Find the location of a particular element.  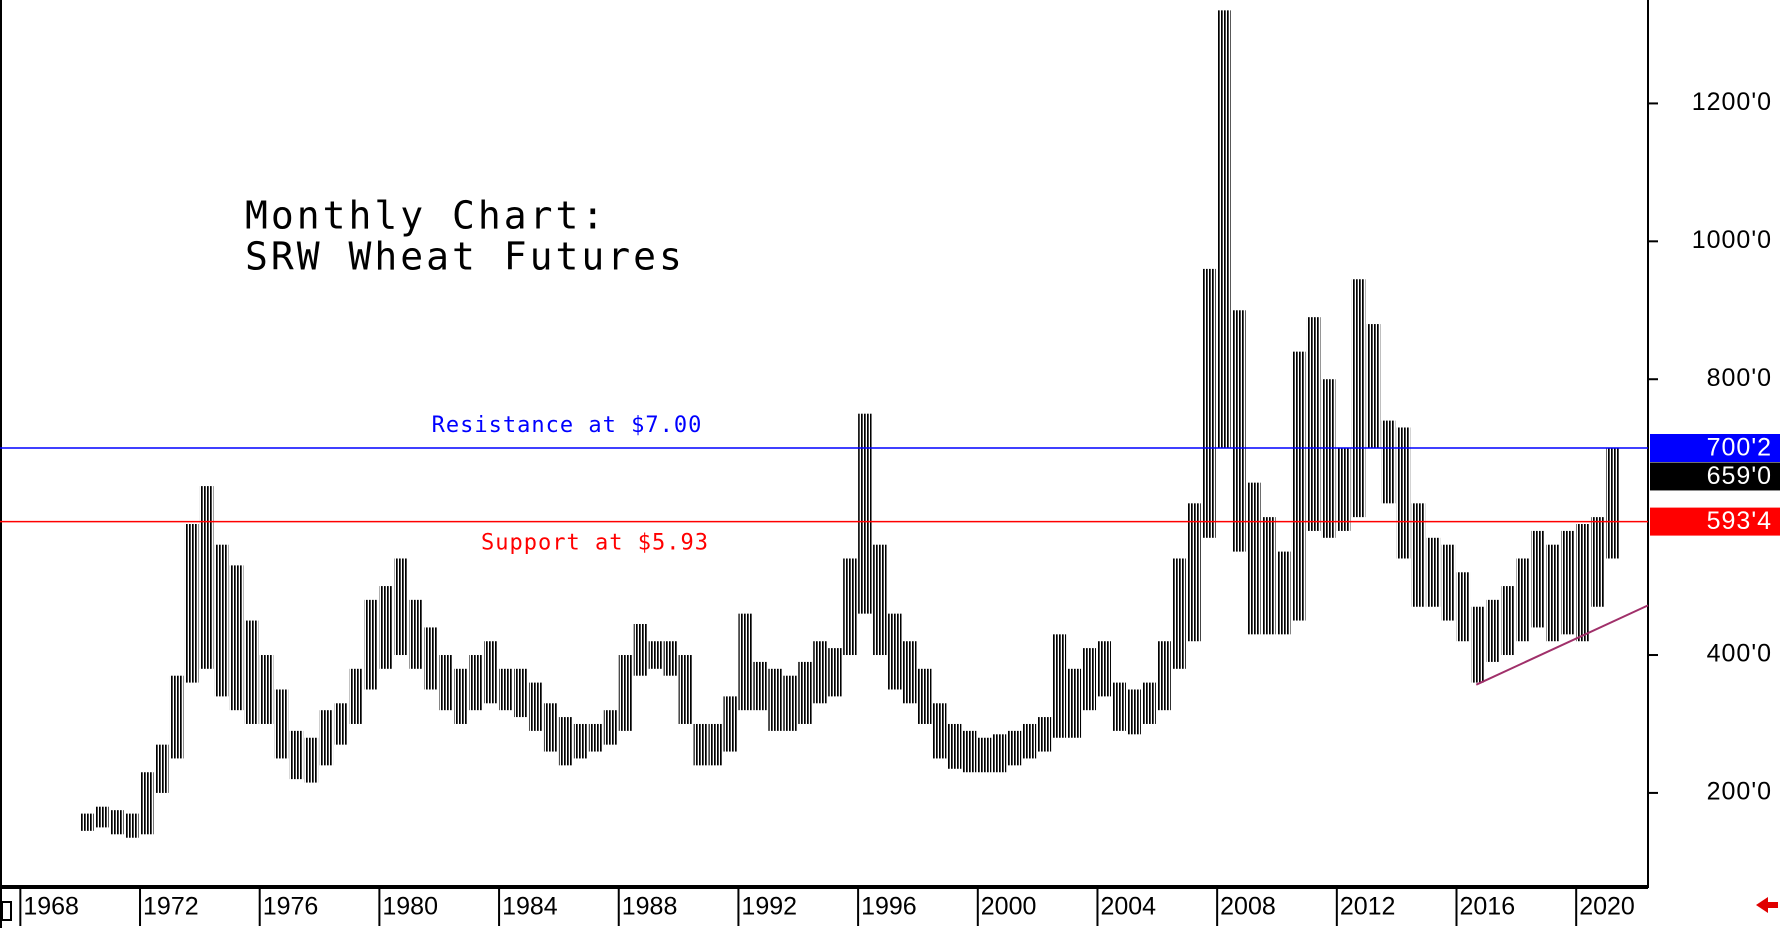

x-tick-label: 1992 is located at coordinates (769, 907).